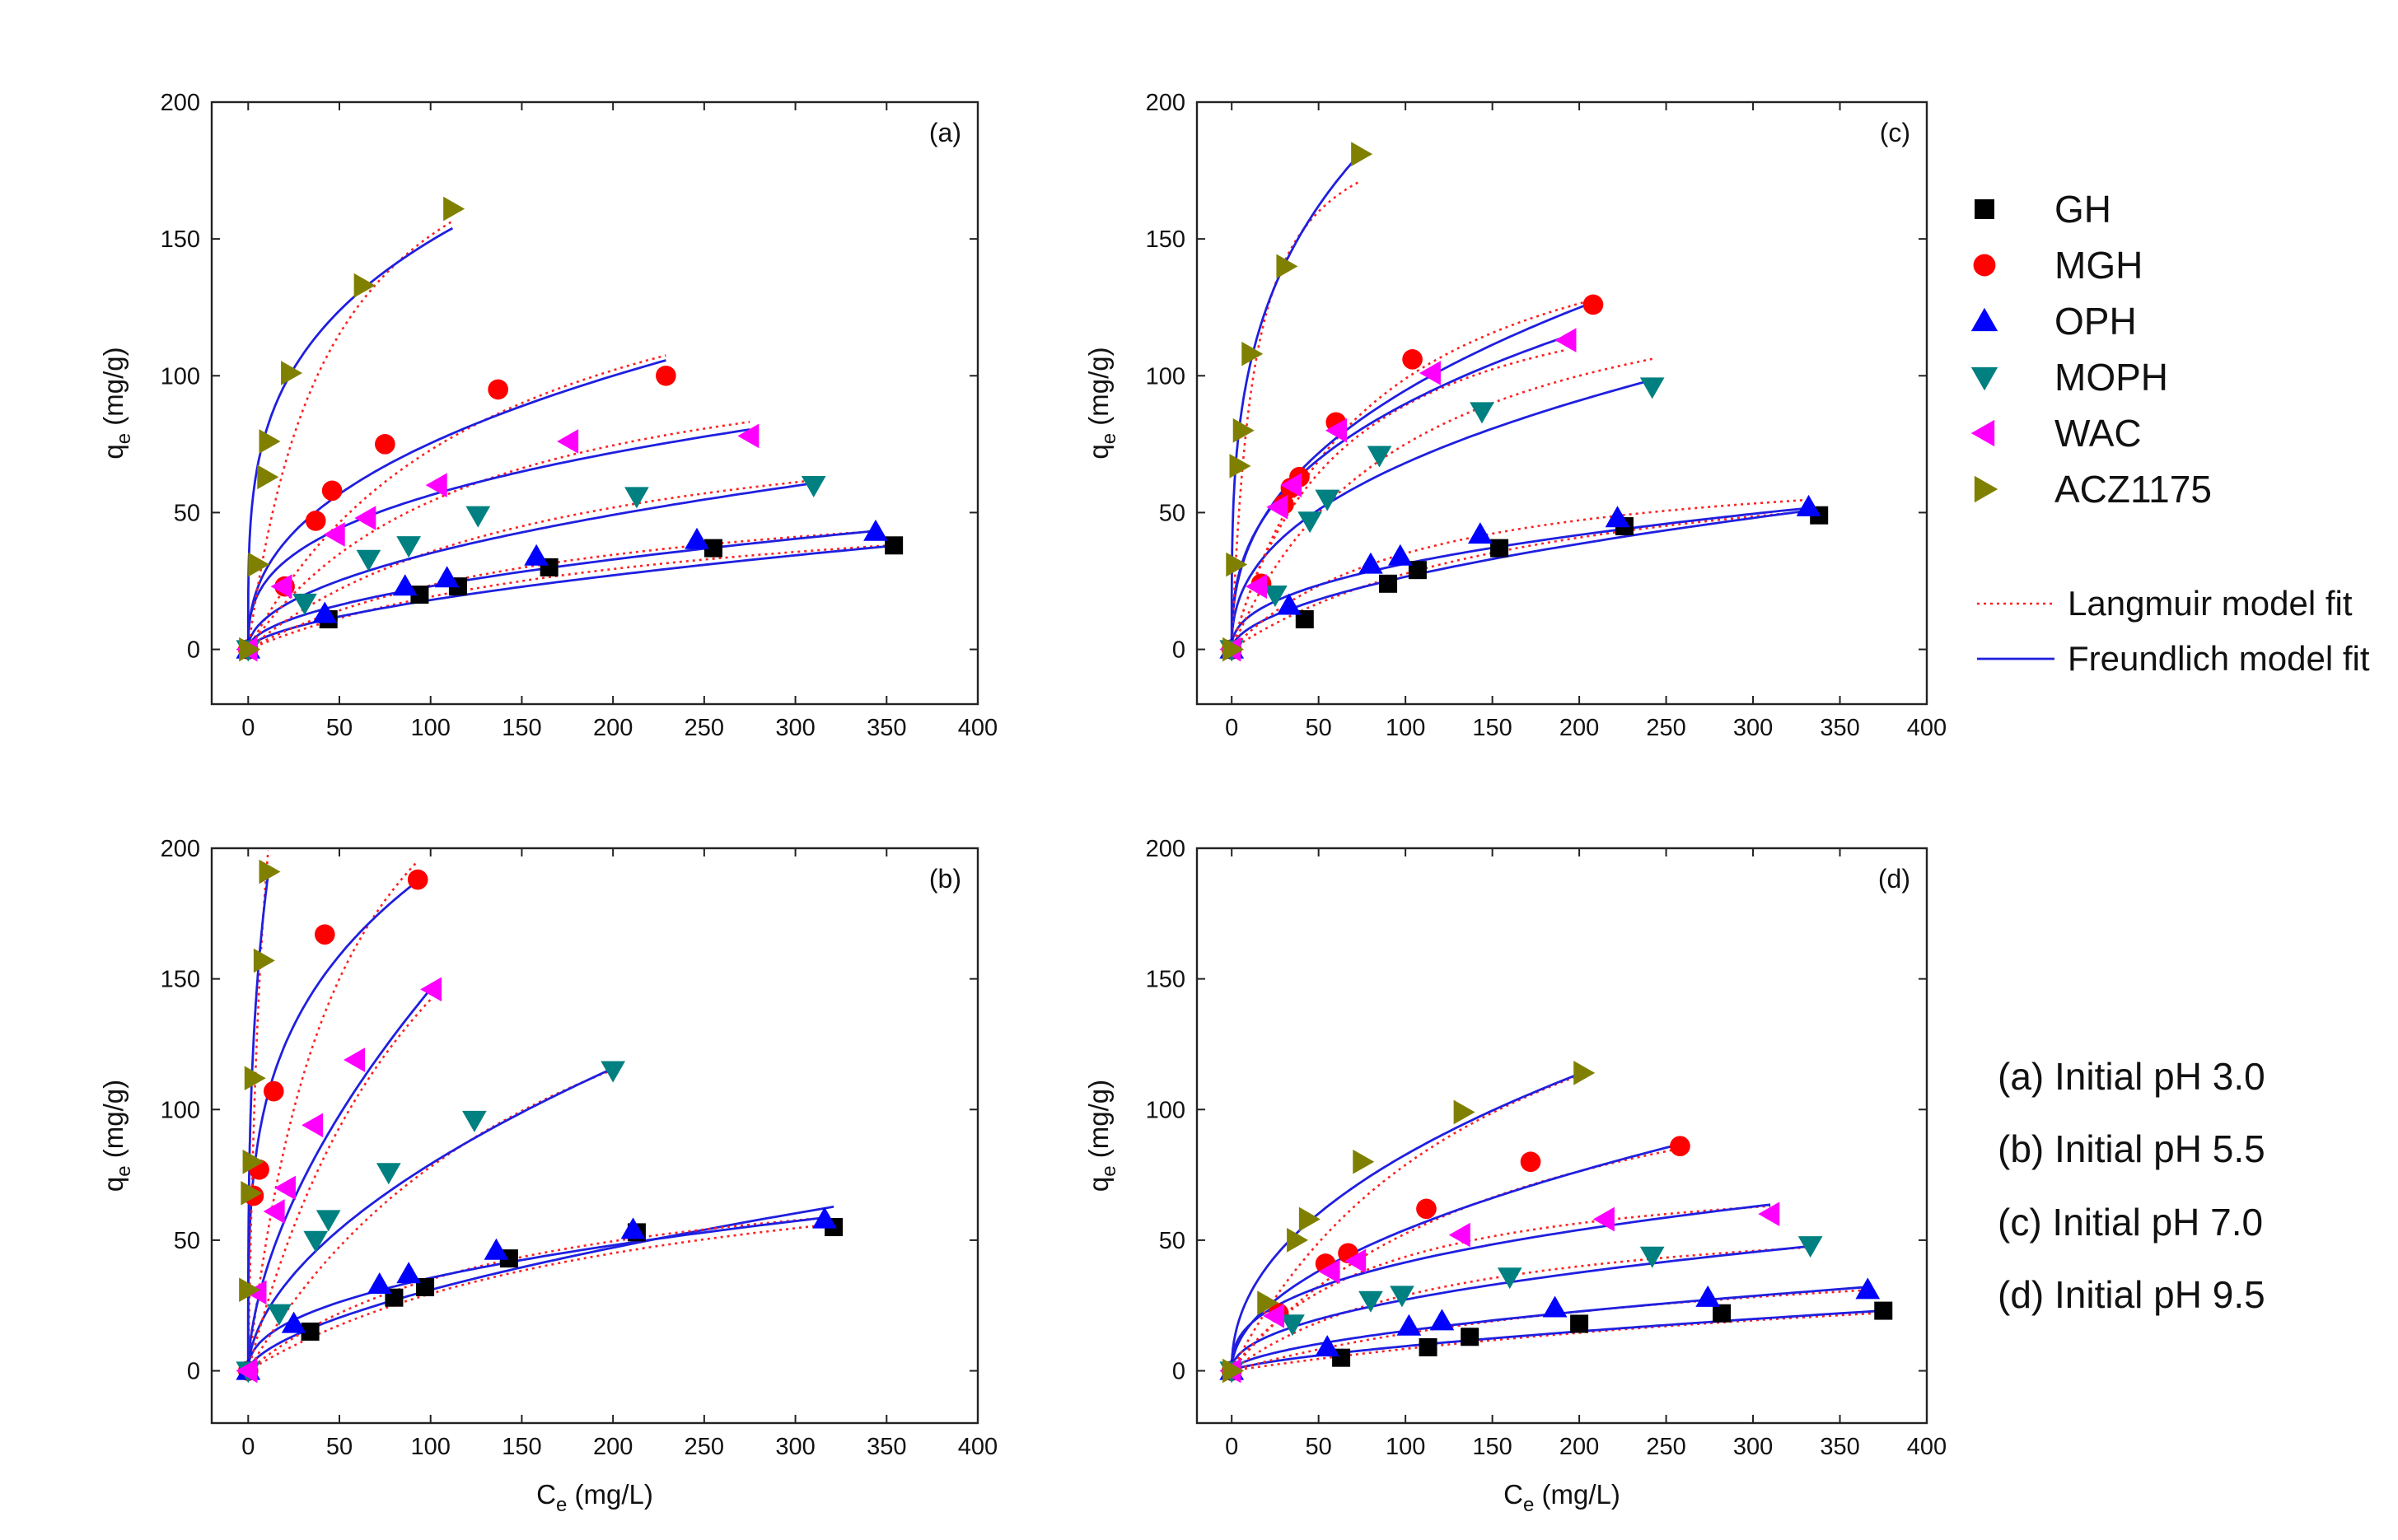  I want to click on freundlich-fit-mgh, so click(332, 1125).